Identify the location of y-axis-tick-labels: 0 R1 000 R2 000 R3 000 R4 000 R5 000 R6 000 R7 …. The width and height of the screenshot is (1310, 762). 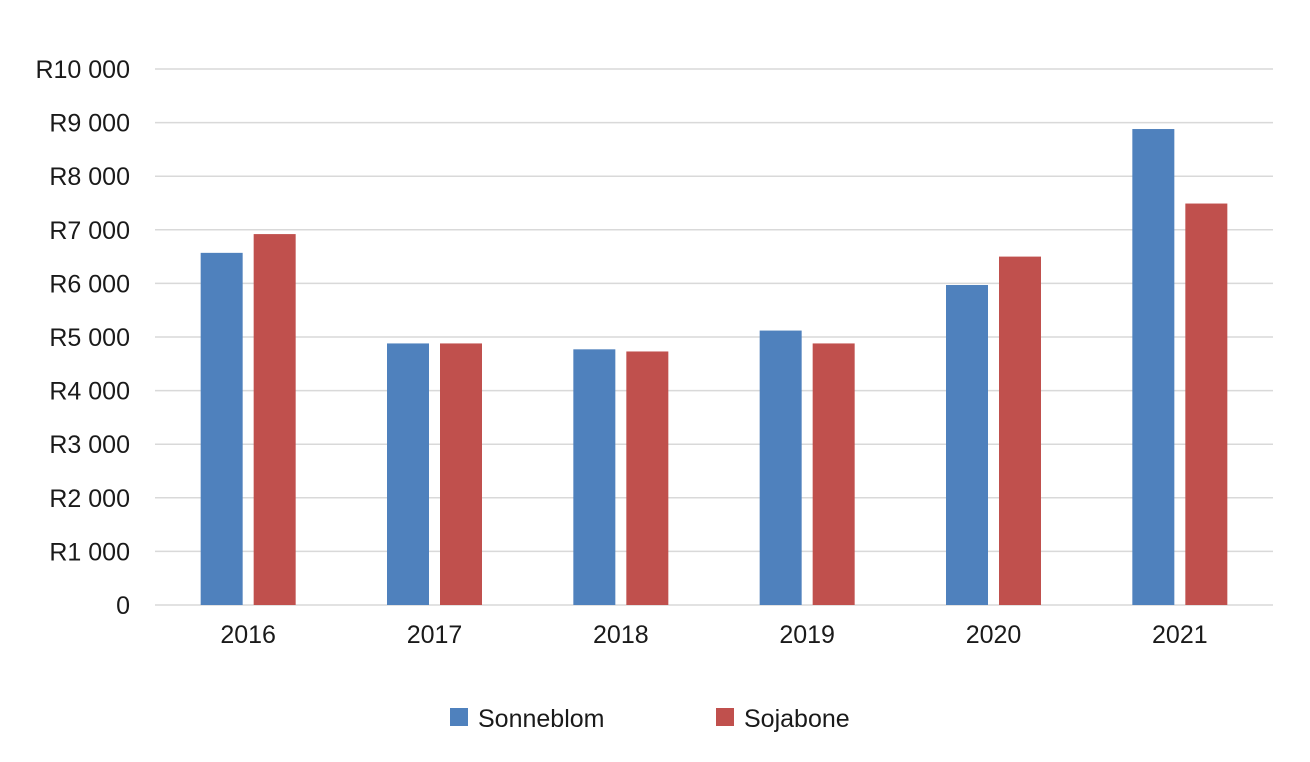
(82, 338).